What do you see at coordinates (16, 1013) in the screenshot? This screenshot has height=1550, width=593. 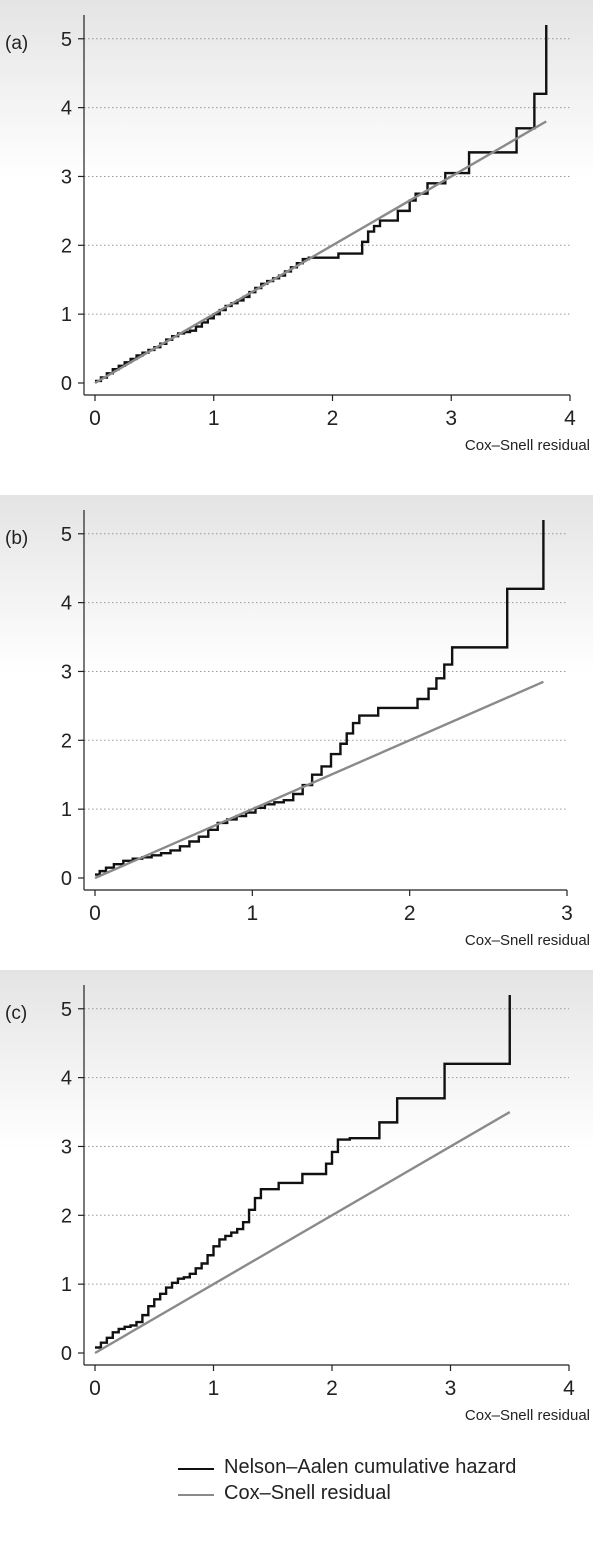 I see `panel-label: (c)` at bounding box center [16, 1013].